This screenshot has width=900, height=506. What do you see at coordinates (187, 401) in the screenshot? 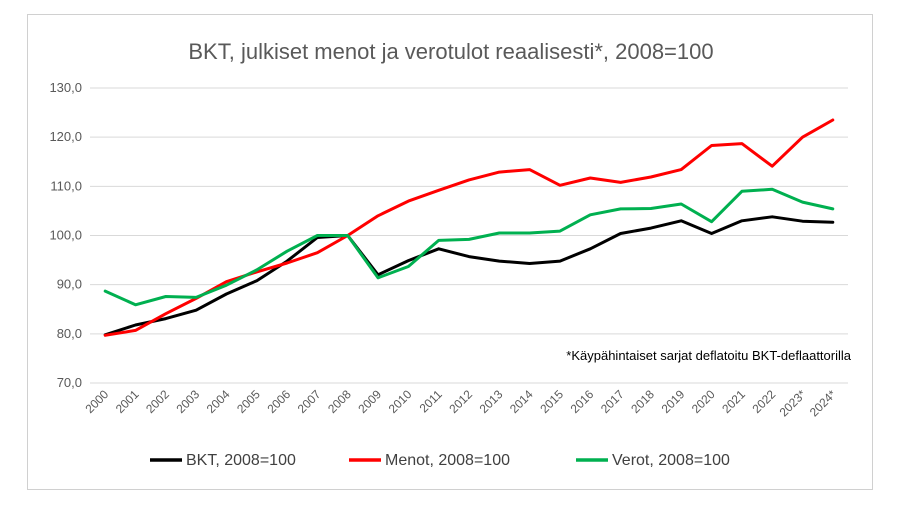
I see `x-tick-label: 2003` at bounding box center [187, 401].